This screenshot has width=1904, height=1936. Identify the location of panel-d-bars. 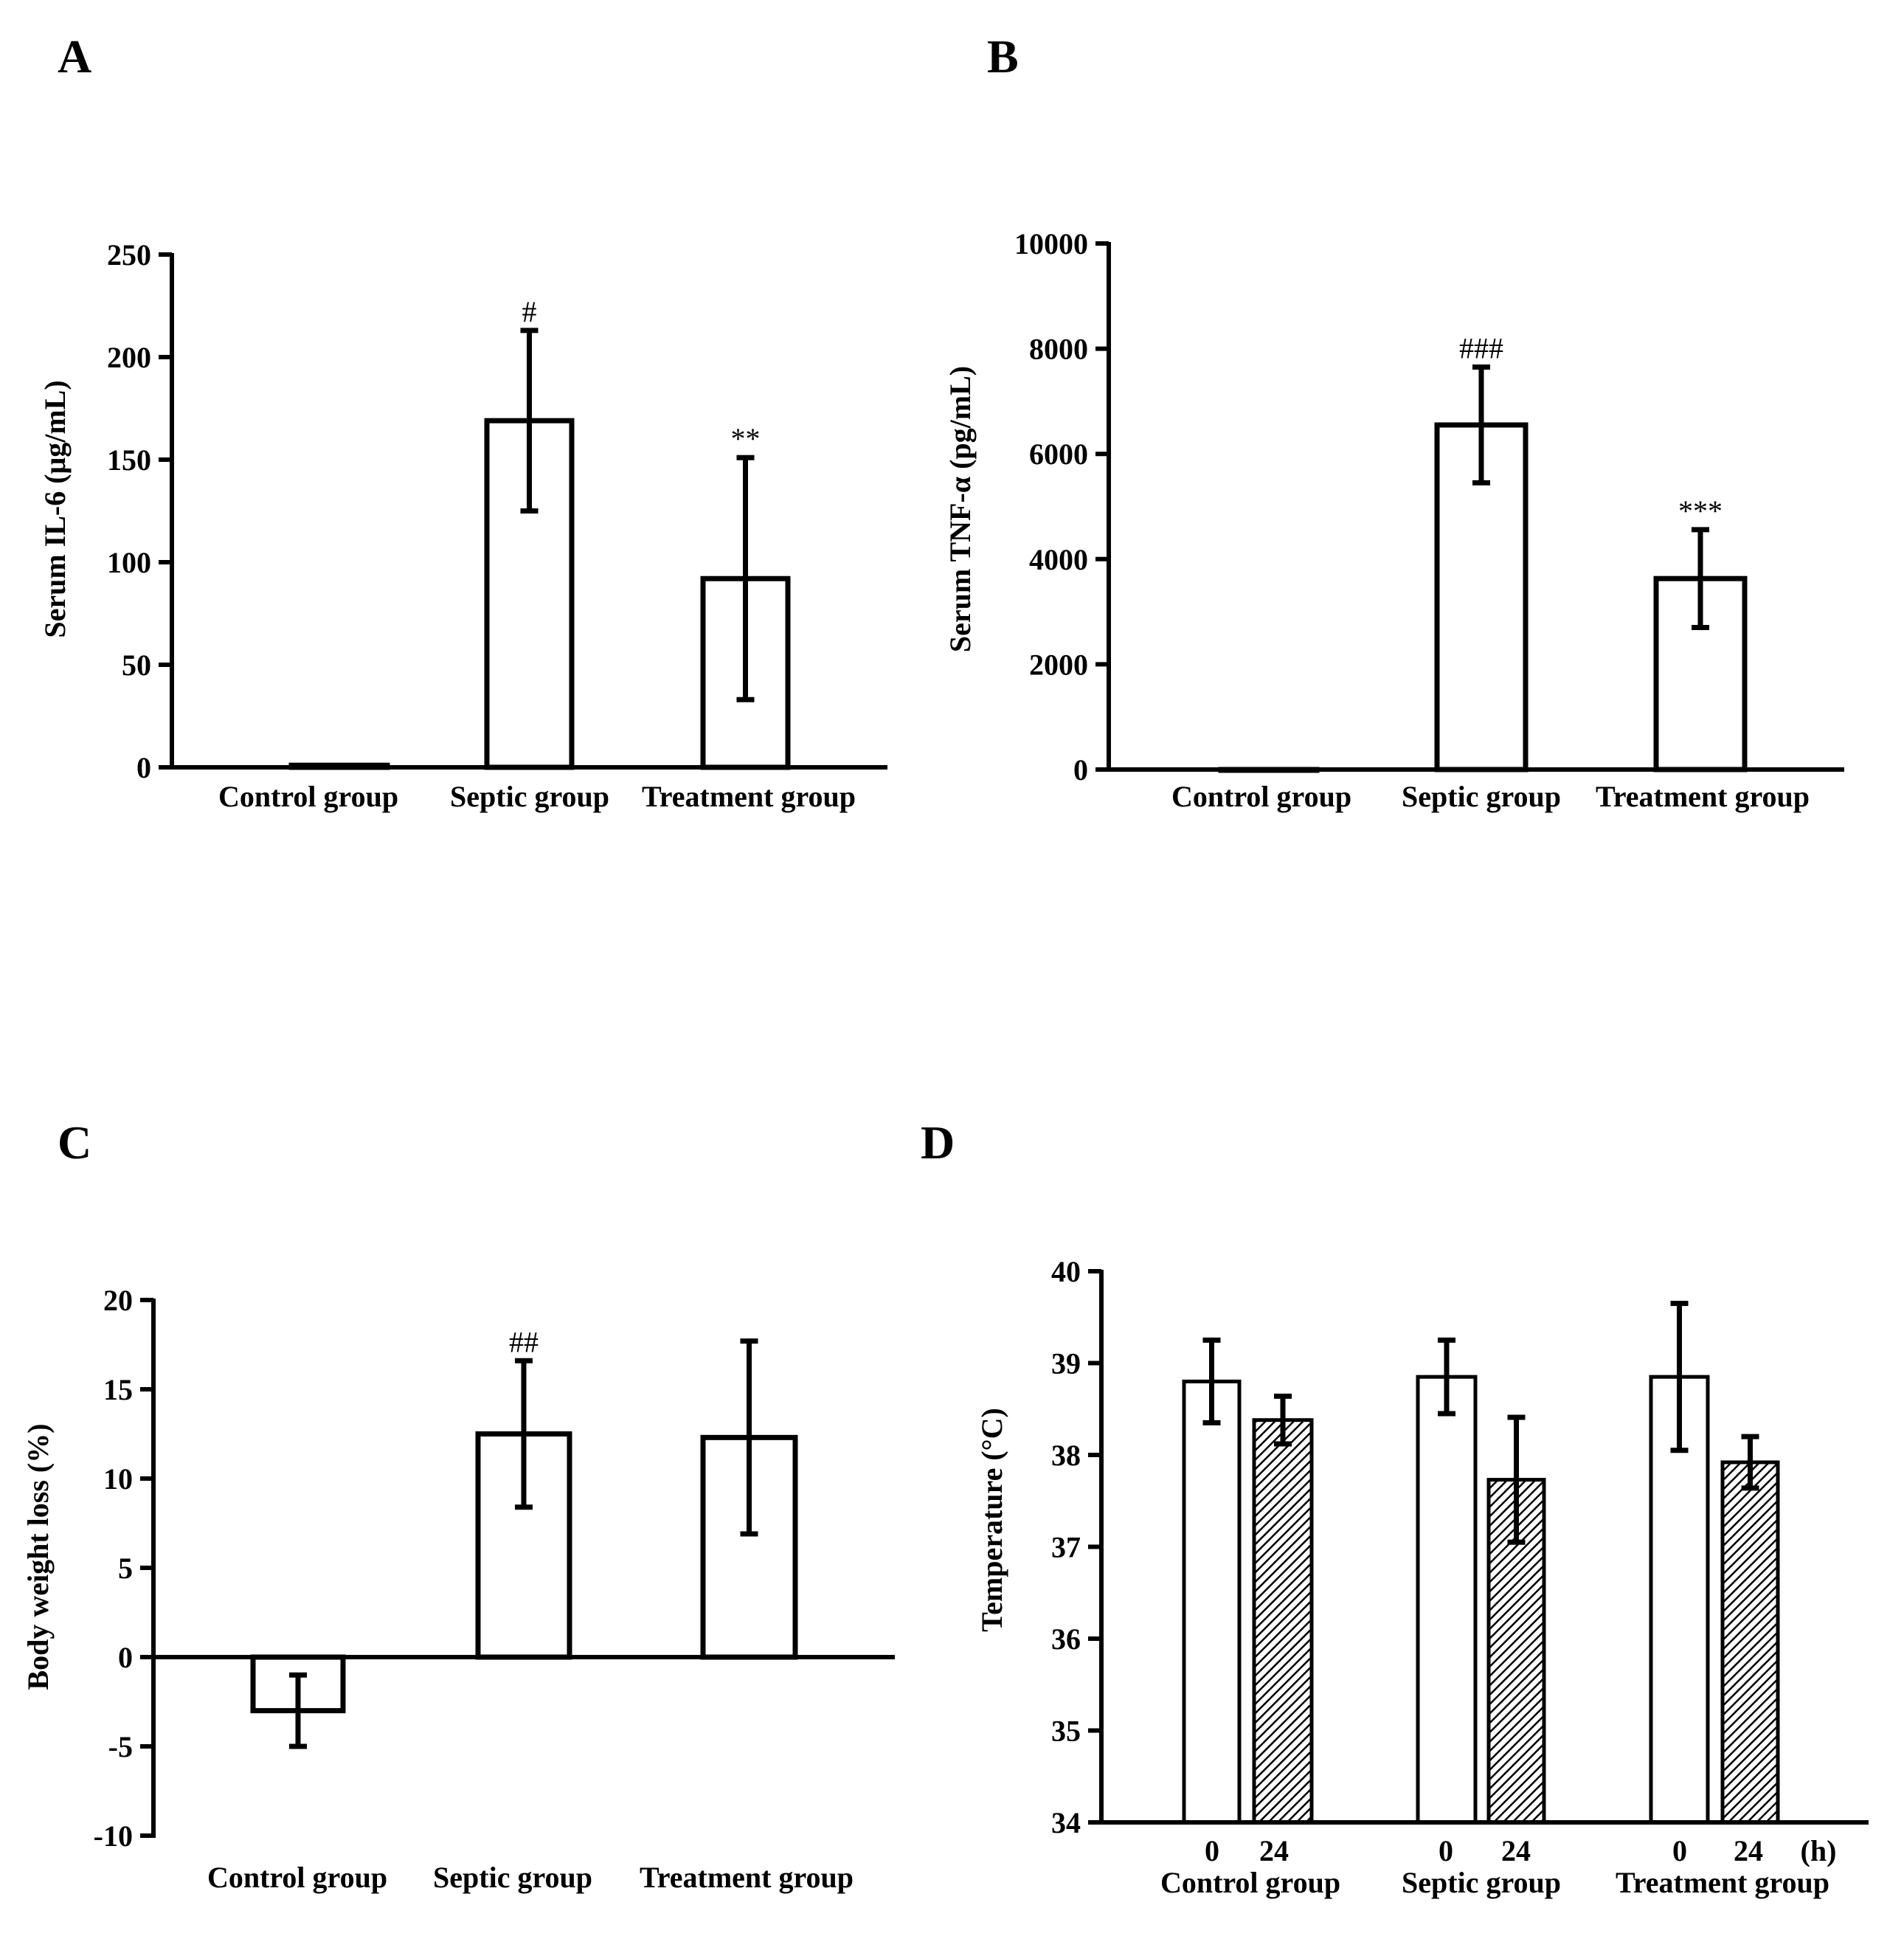
(1481, 1600).